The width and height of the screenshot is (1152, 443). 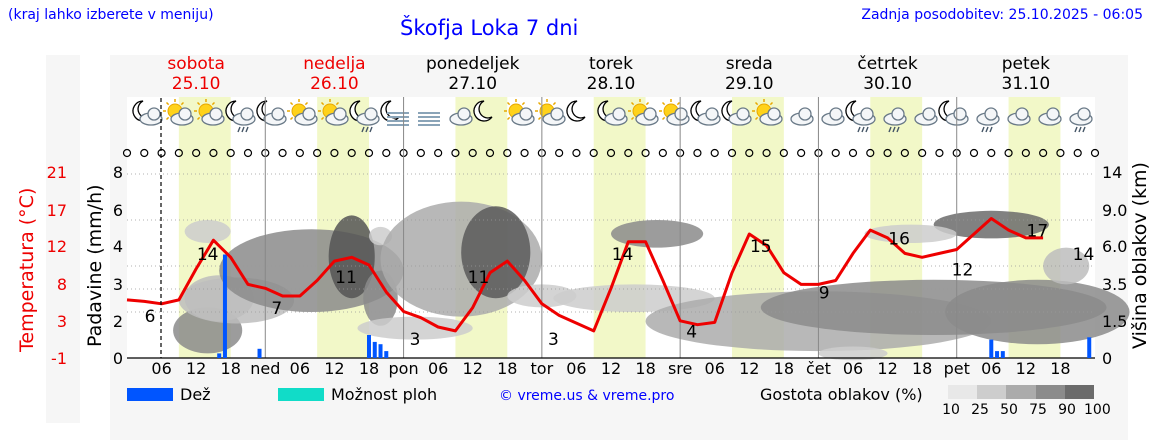 What do you see at coordinates (429, 119) in the screenshot?
I see `fog-icon` at bounding box center [429, 119].